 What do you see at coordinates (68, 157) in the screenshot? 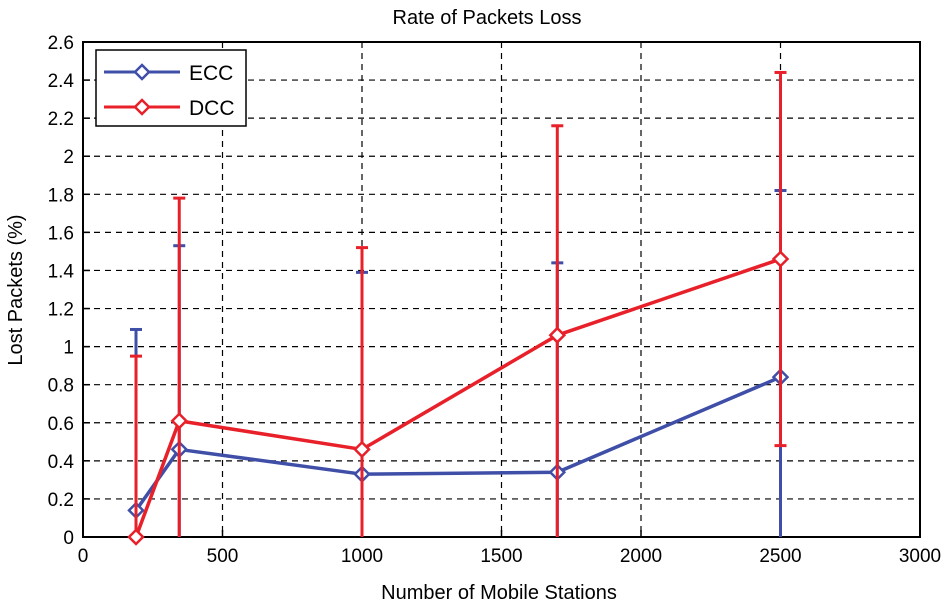
I see `y-tick-label: 2` at bounding box center [68, 157].